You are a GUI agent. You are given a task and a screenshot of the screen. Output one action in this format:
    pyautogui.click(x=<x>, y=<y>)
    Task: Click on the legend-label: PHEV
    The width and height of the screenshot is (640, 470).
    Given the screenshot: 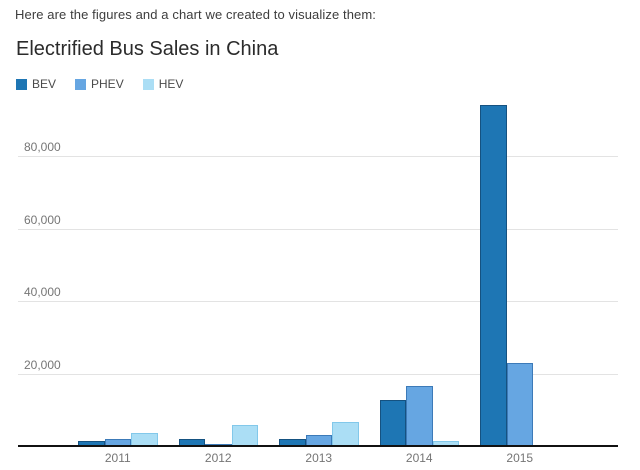 What is the action you would take?
    pyautogui.click(x=107, y=84)
    